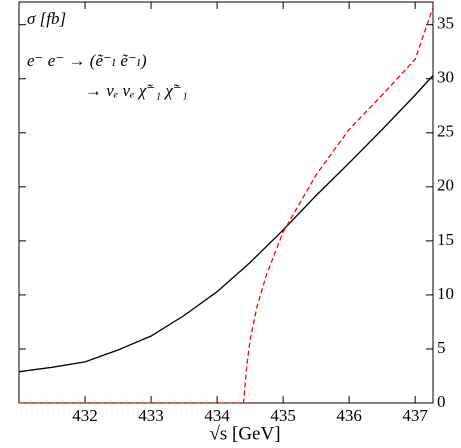 Image resolution: width=461 pixels, height=448 pixels. I want to click on y-tick-label: 5, so click(441, 347).